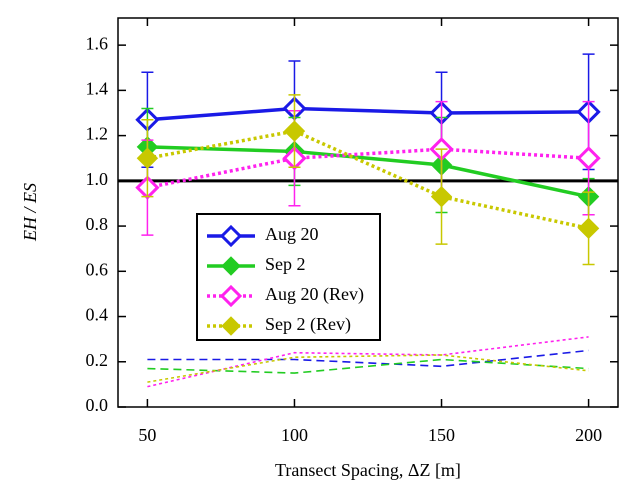  I want to click on y-tick-label: 0.8, so click(97, 224).